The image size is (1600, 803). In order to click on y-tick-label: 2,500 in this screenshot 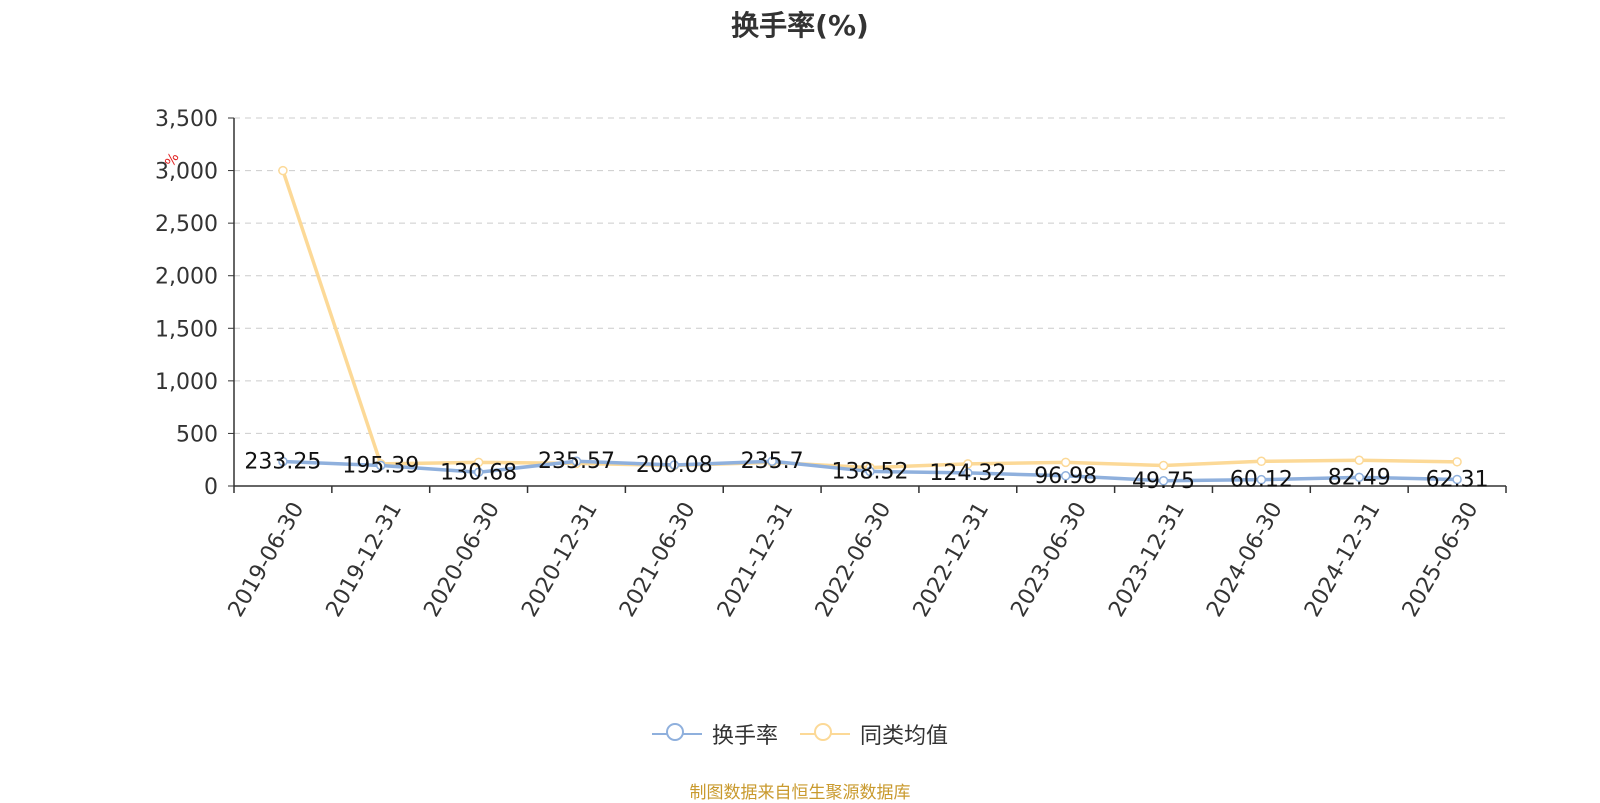, I will do `click(186, 224)`.